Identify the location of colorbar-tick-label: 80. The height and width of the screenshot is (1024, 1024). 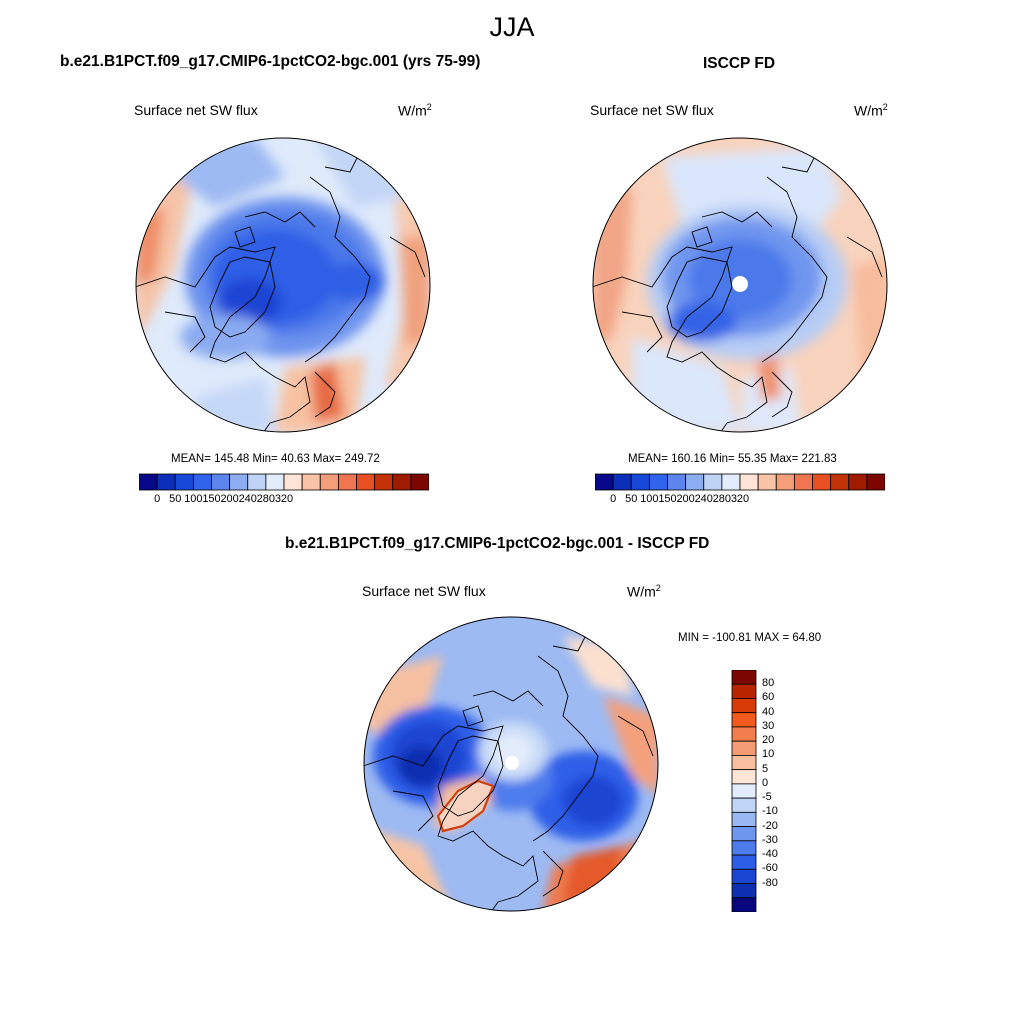
(768, 683).